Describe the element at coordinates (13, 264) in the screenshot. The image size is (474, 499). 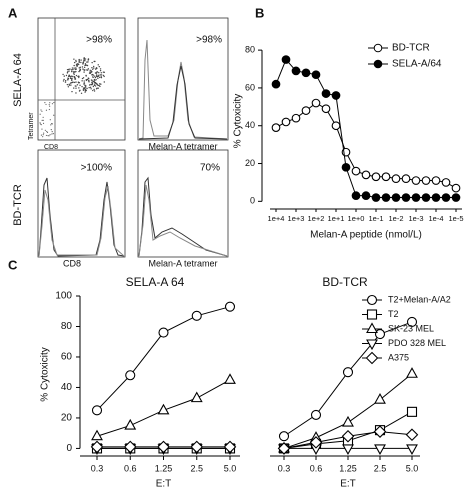
I see `panel-label: C` at that location.